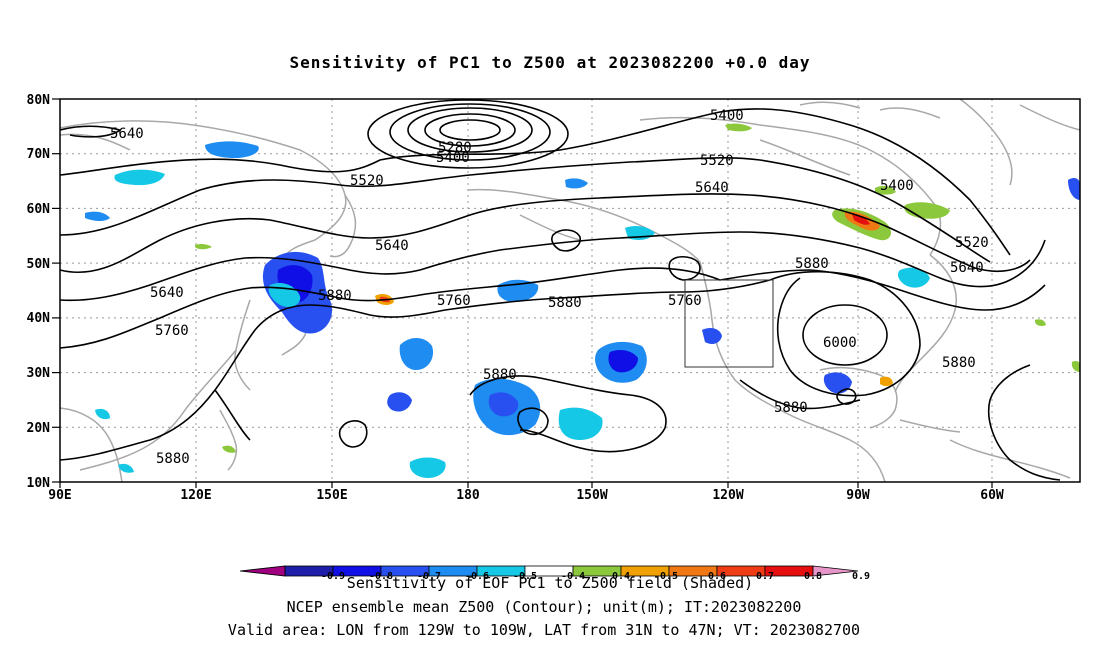  Describe the element at coordinates (591, 495) in the screenshot. I see `lon-label: 150W` at that location.